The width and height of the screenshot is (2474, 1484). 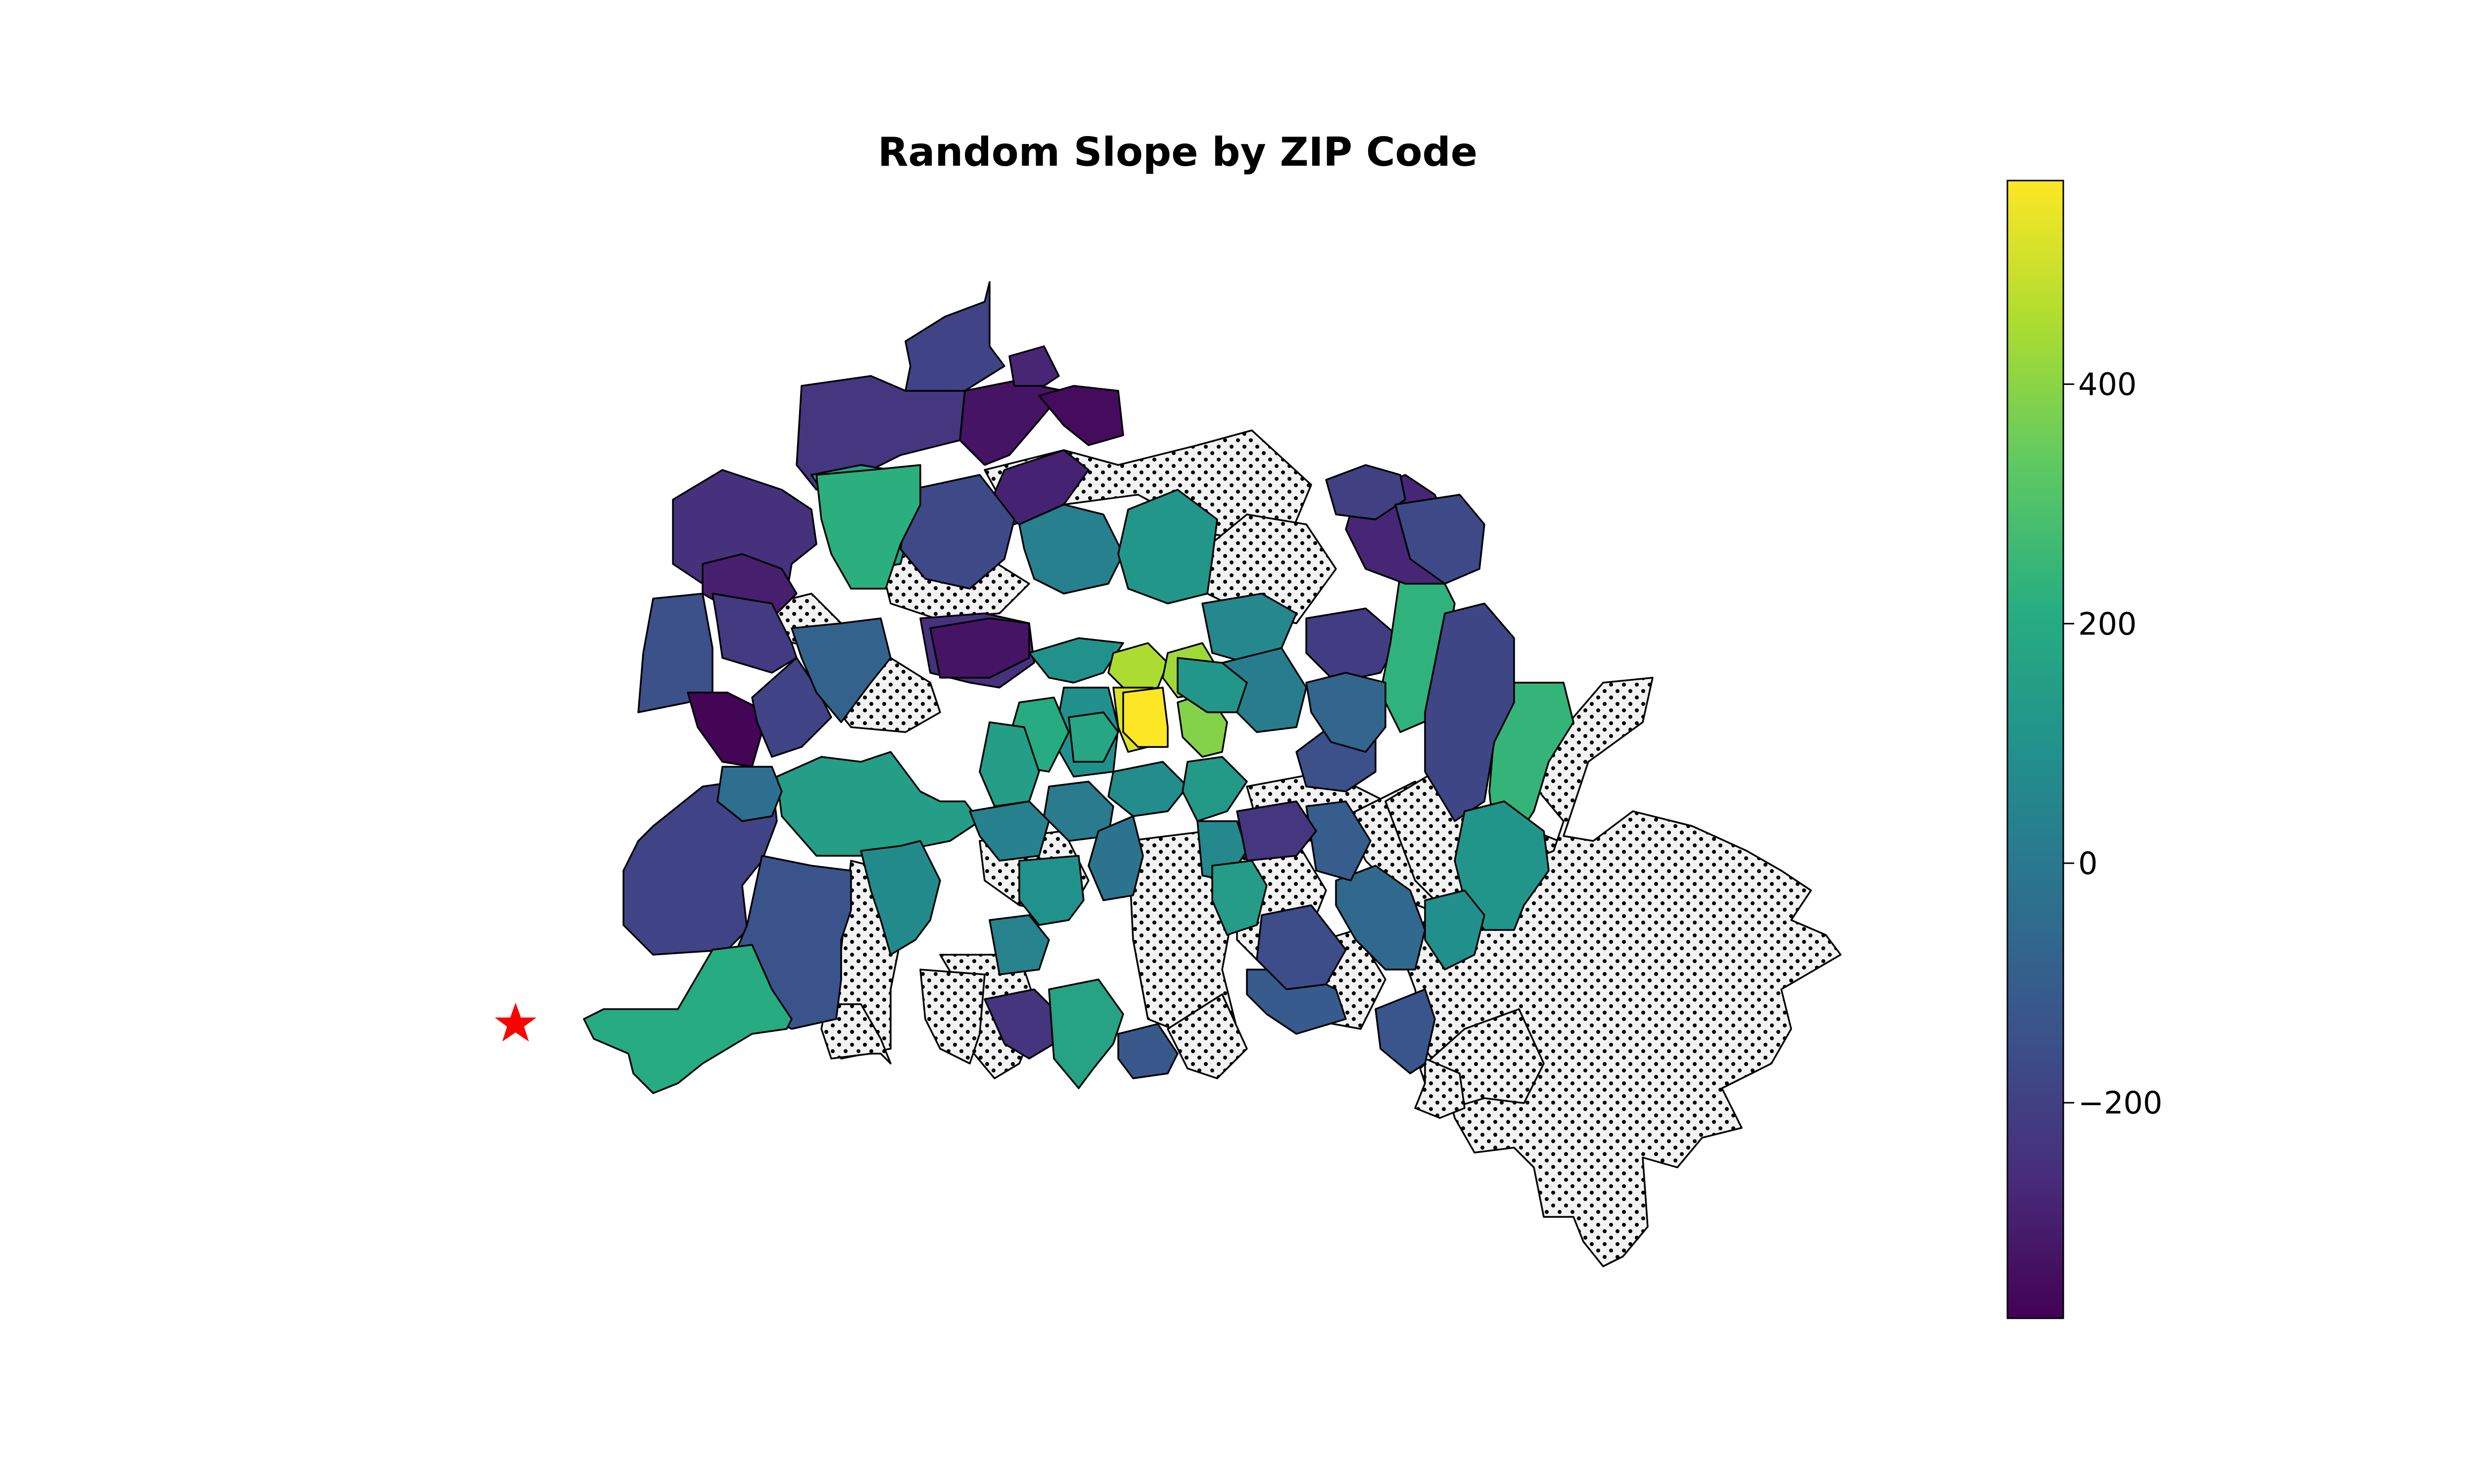 I want to click on chart-title: Random Slope by ZIP Code, so click(x=1177, y=152).